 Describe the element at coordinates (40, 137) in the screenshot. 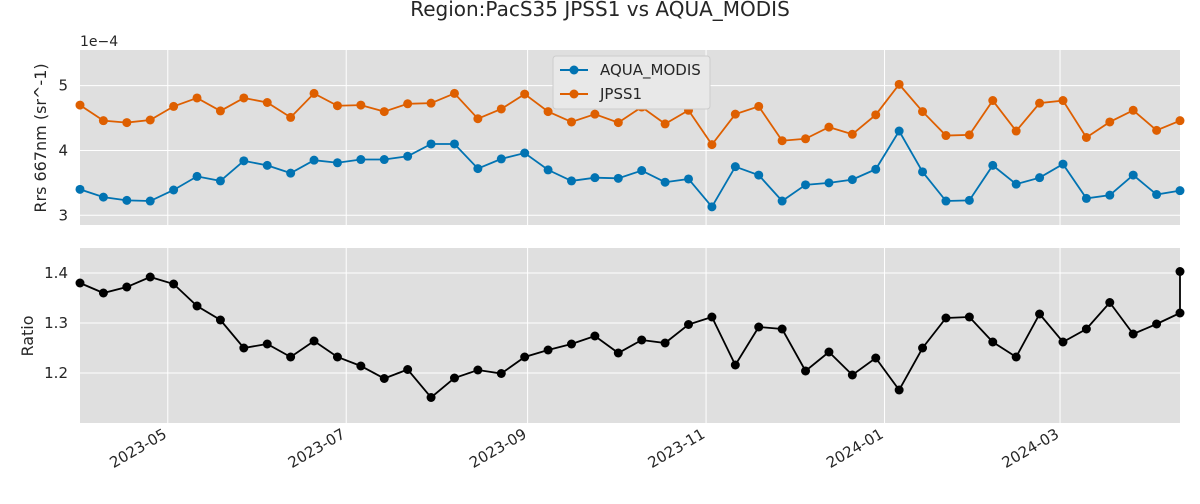

I see `top-ylabel: Rrs 667nm (sr^-1)` at that location.